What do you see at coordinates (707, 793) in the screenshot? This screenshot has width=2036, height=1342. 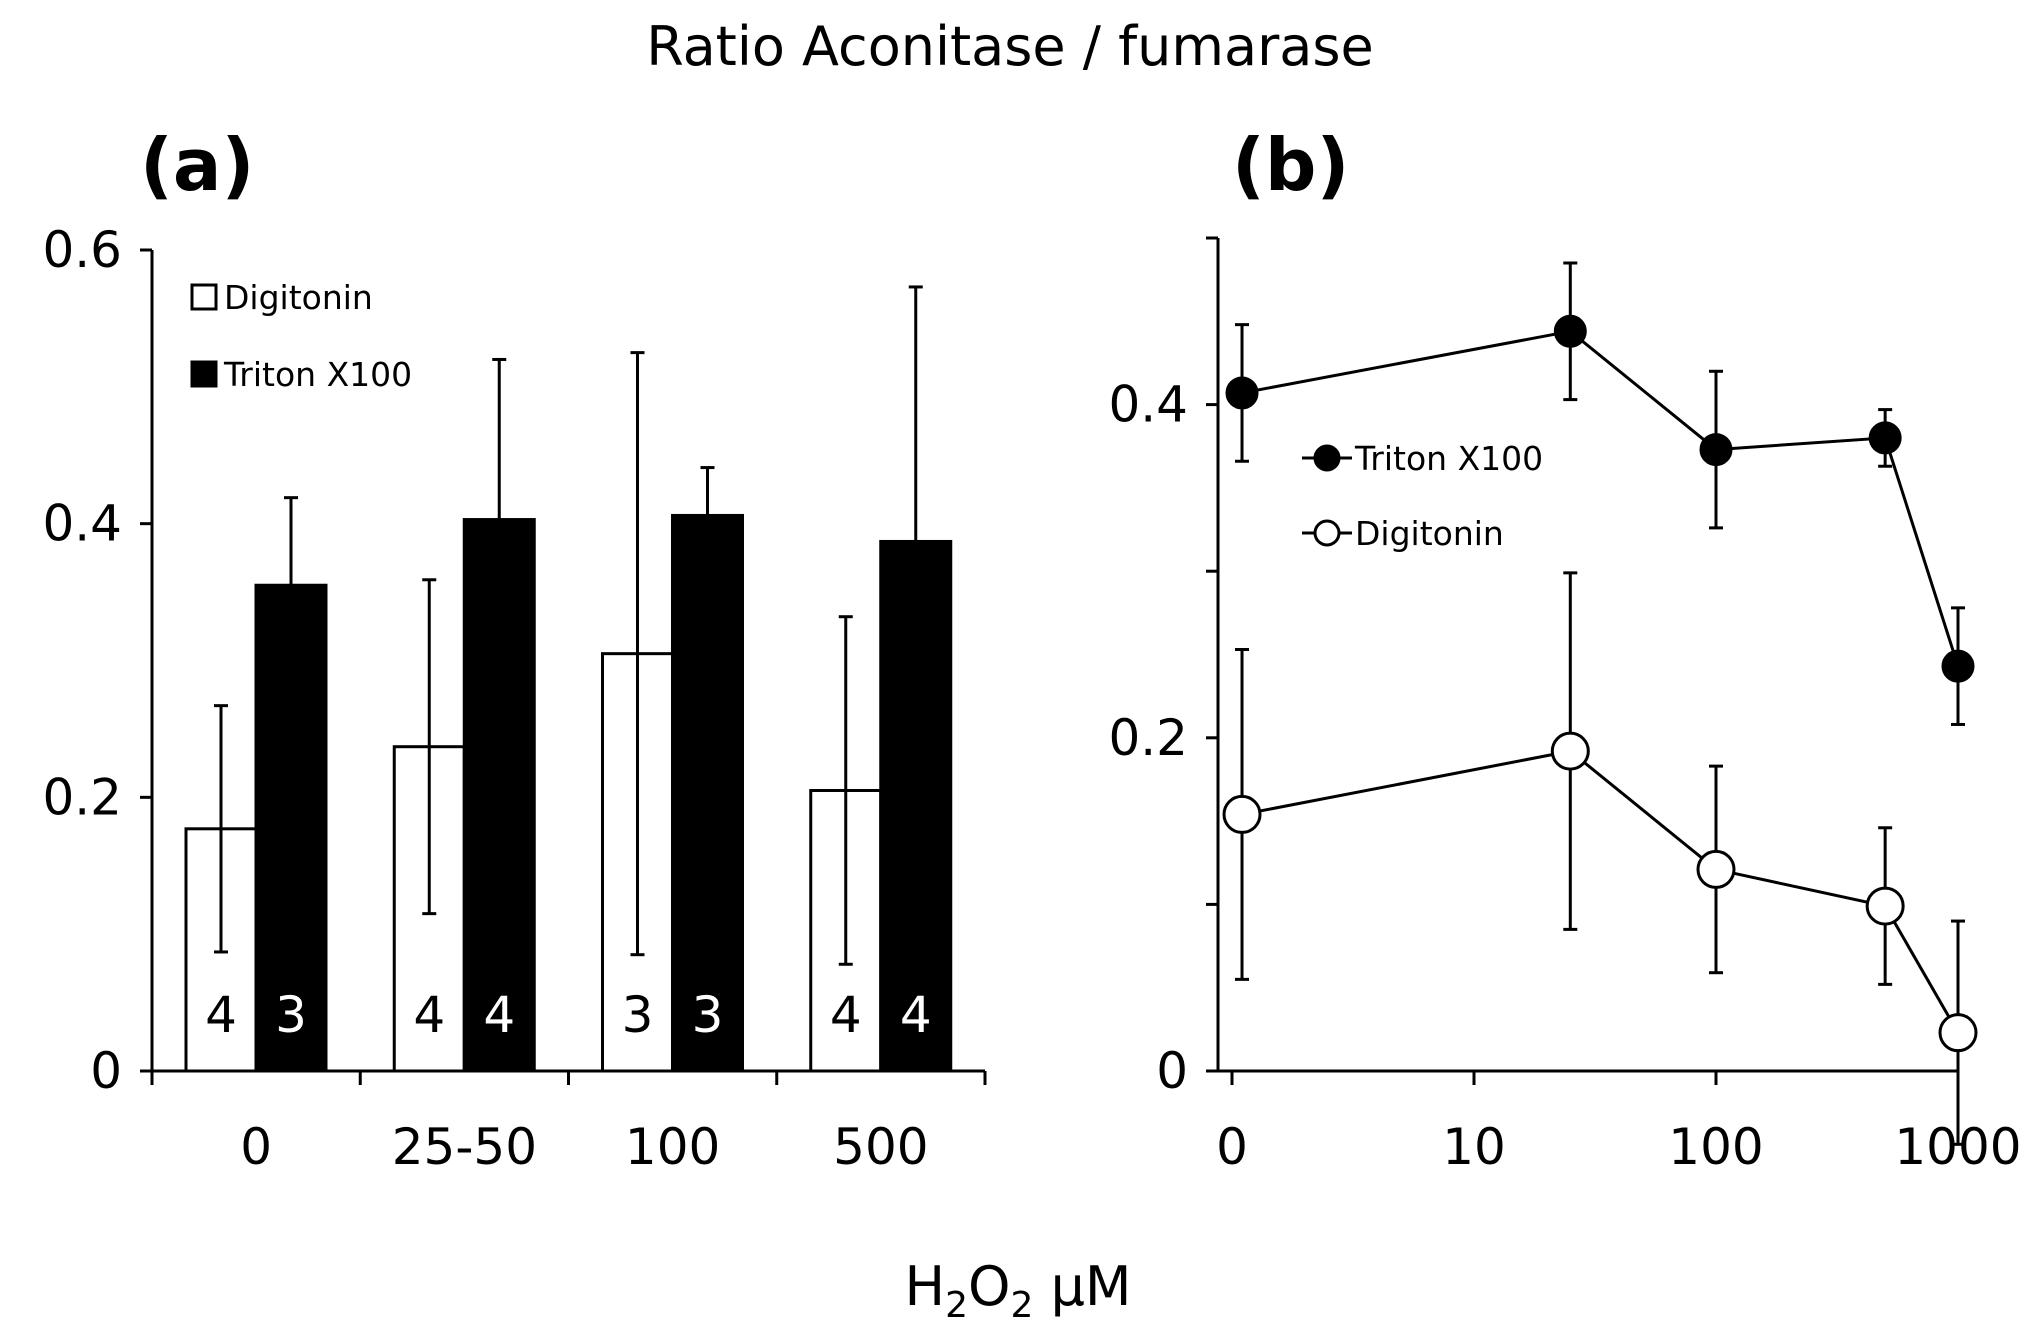 I see `bar` at bounding box center [707, 793].